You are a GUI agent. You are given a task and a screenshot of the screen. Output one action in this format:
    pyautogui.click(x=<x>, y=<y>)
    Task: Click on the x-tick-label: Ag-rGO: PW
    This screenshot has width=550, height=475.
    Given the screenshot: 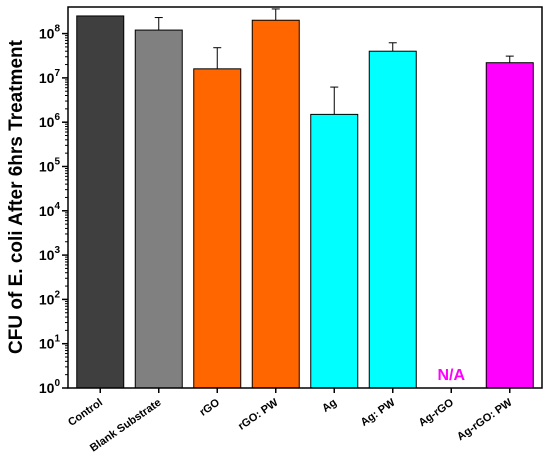 What is the action you would take?
    pyautogui.click(x=485, y=419)
    